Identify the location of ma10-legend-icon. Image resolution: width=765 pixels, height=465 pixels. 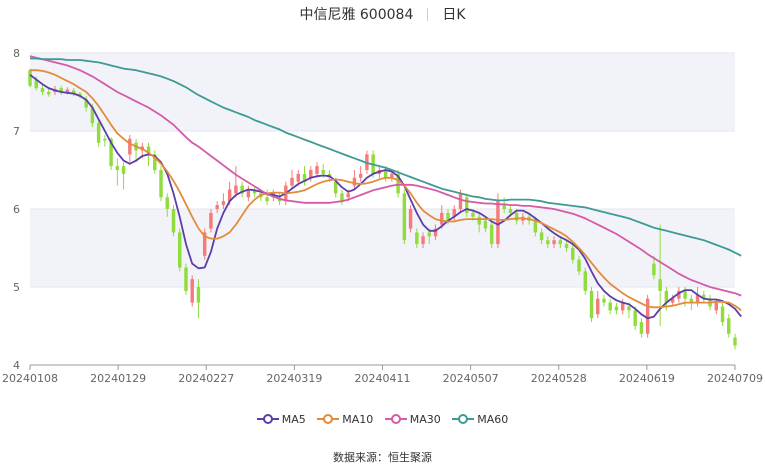
(328, 419).